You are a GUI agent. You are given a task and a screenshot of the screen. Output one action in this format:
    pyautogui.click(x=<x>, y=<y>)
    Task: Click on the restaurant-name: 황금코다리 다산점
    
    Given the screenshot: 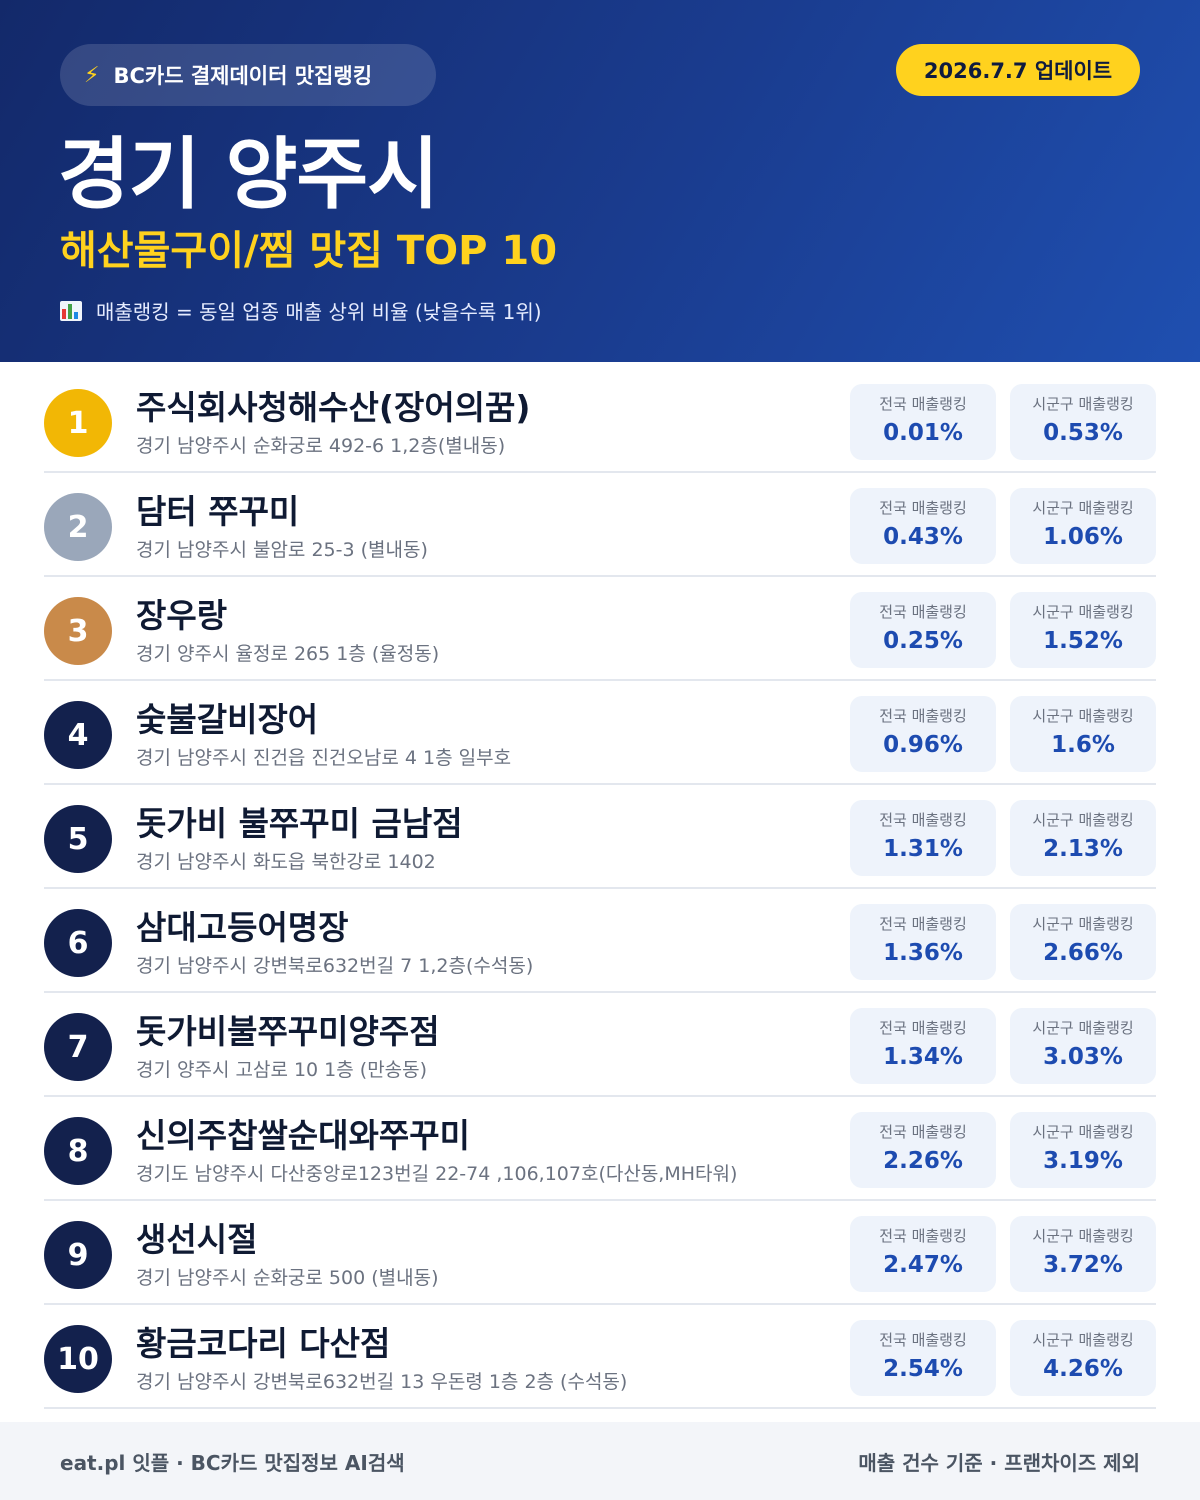 What is the action you would take?
    pyautogui.click(x=263, y=1343)
    